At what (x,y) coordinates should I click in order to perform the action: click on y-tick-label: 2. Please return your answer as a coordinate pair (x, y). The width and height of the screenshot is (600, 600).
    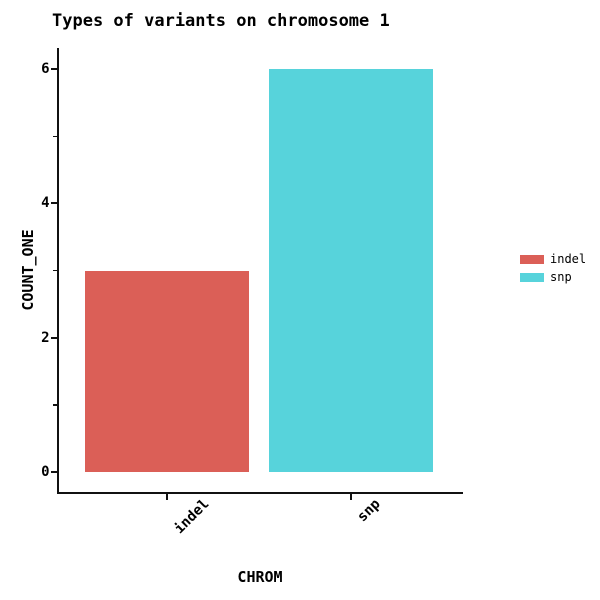
    Looking at the image, I should click on (45, 337).